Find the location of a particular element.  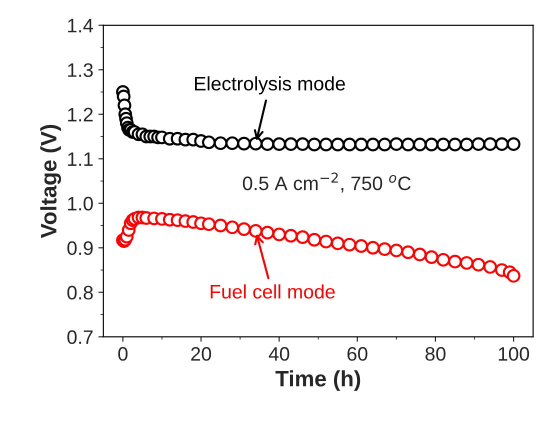

annotation: Fuel cell mode is located at coordinates (272, 291).